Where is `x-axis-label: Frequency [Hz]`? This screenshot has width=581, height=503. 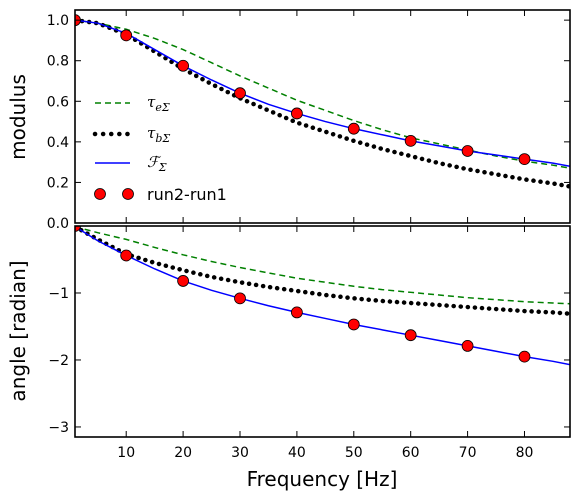 x-axis-label: Frequency [Hz] is located at coordinates (322, 479).